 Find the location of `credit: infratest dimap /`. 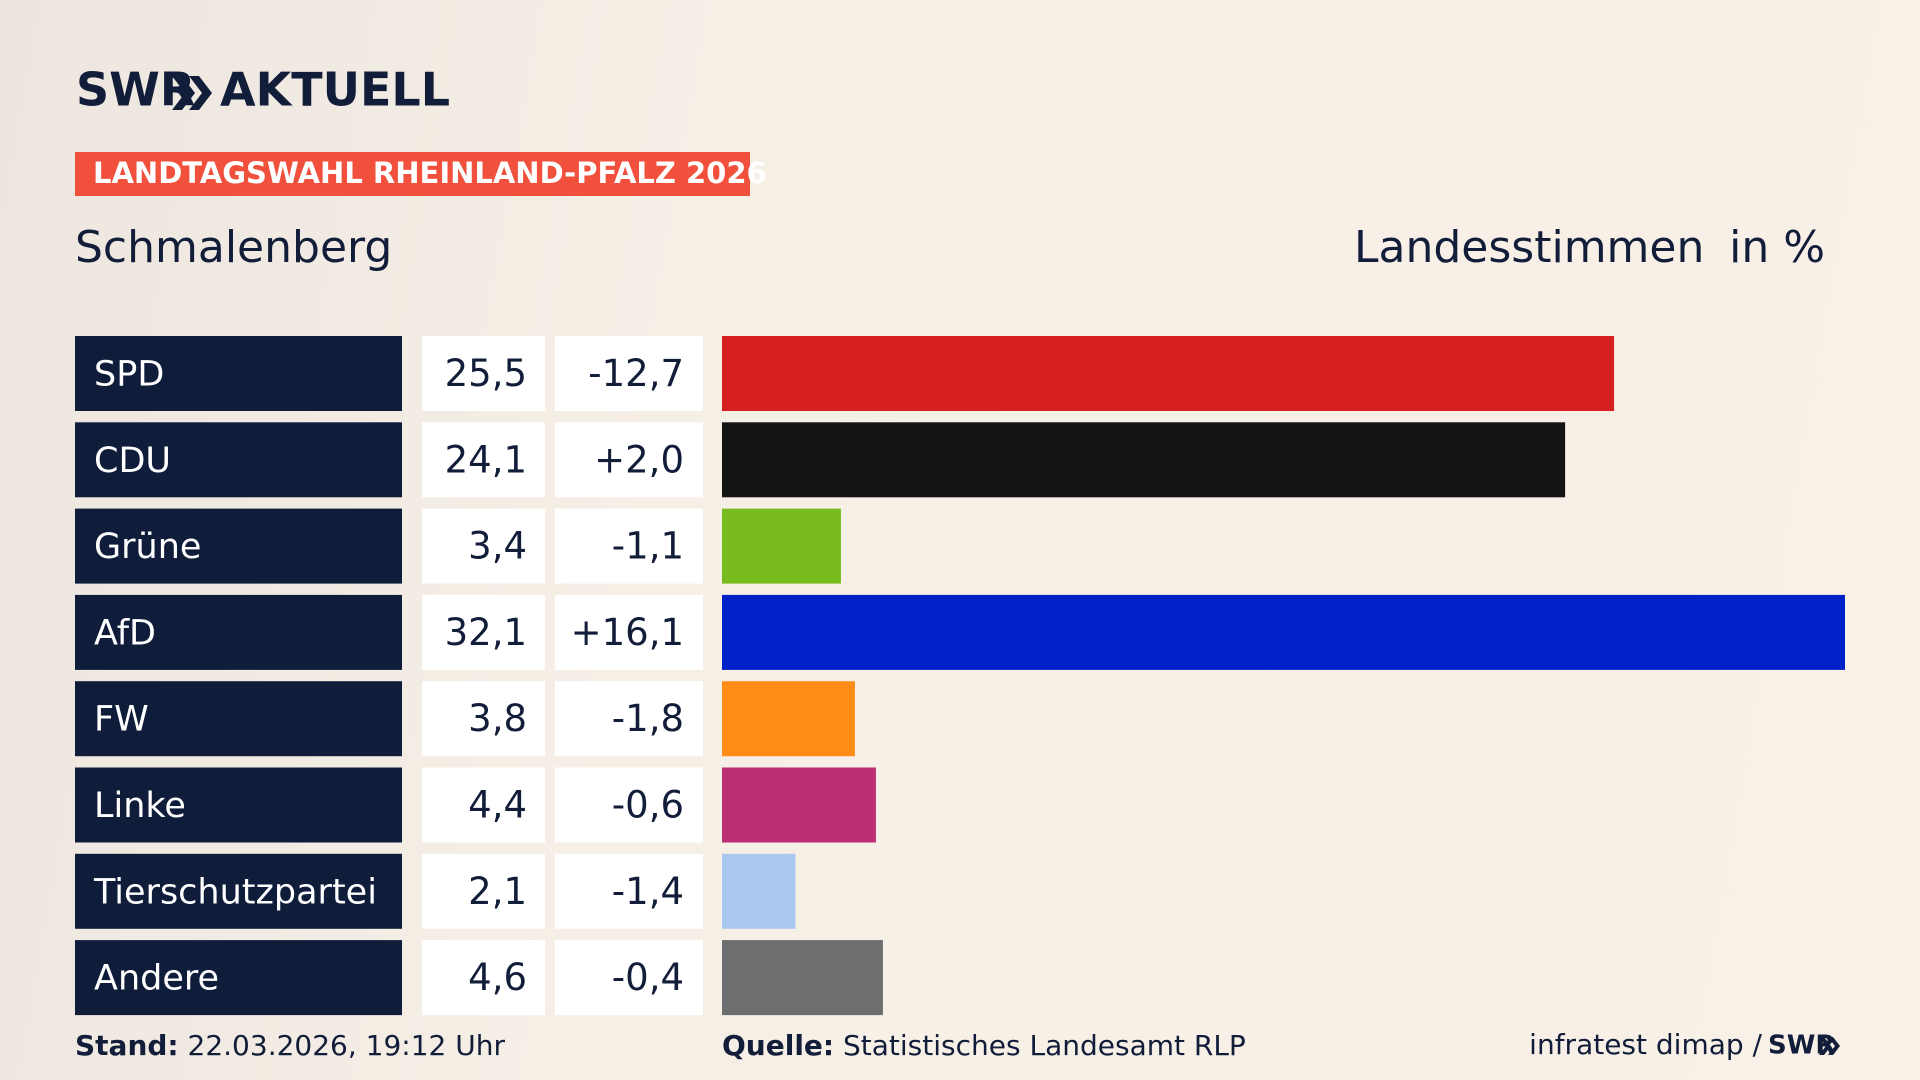

credit: infratest dimap / is located at coordinates (1645, 1044).